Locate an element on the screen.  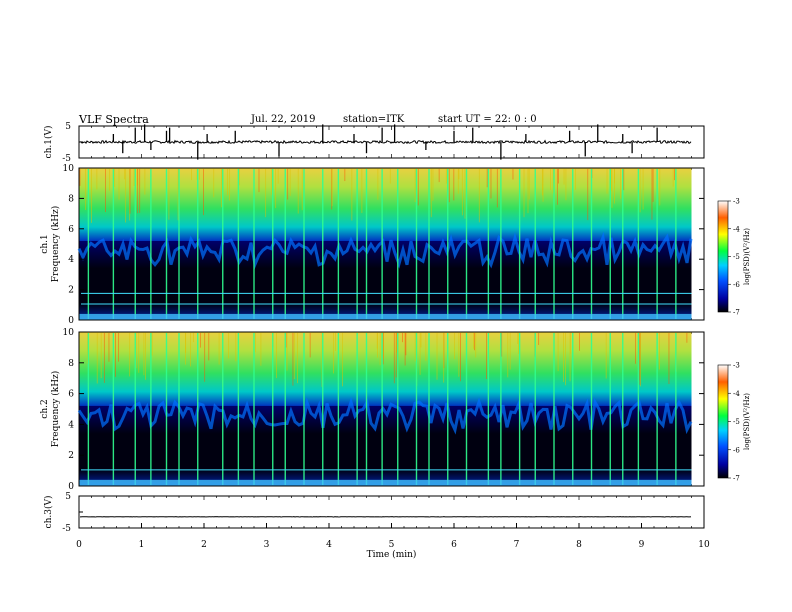
waveform-line is located at coordinates (385, 142).